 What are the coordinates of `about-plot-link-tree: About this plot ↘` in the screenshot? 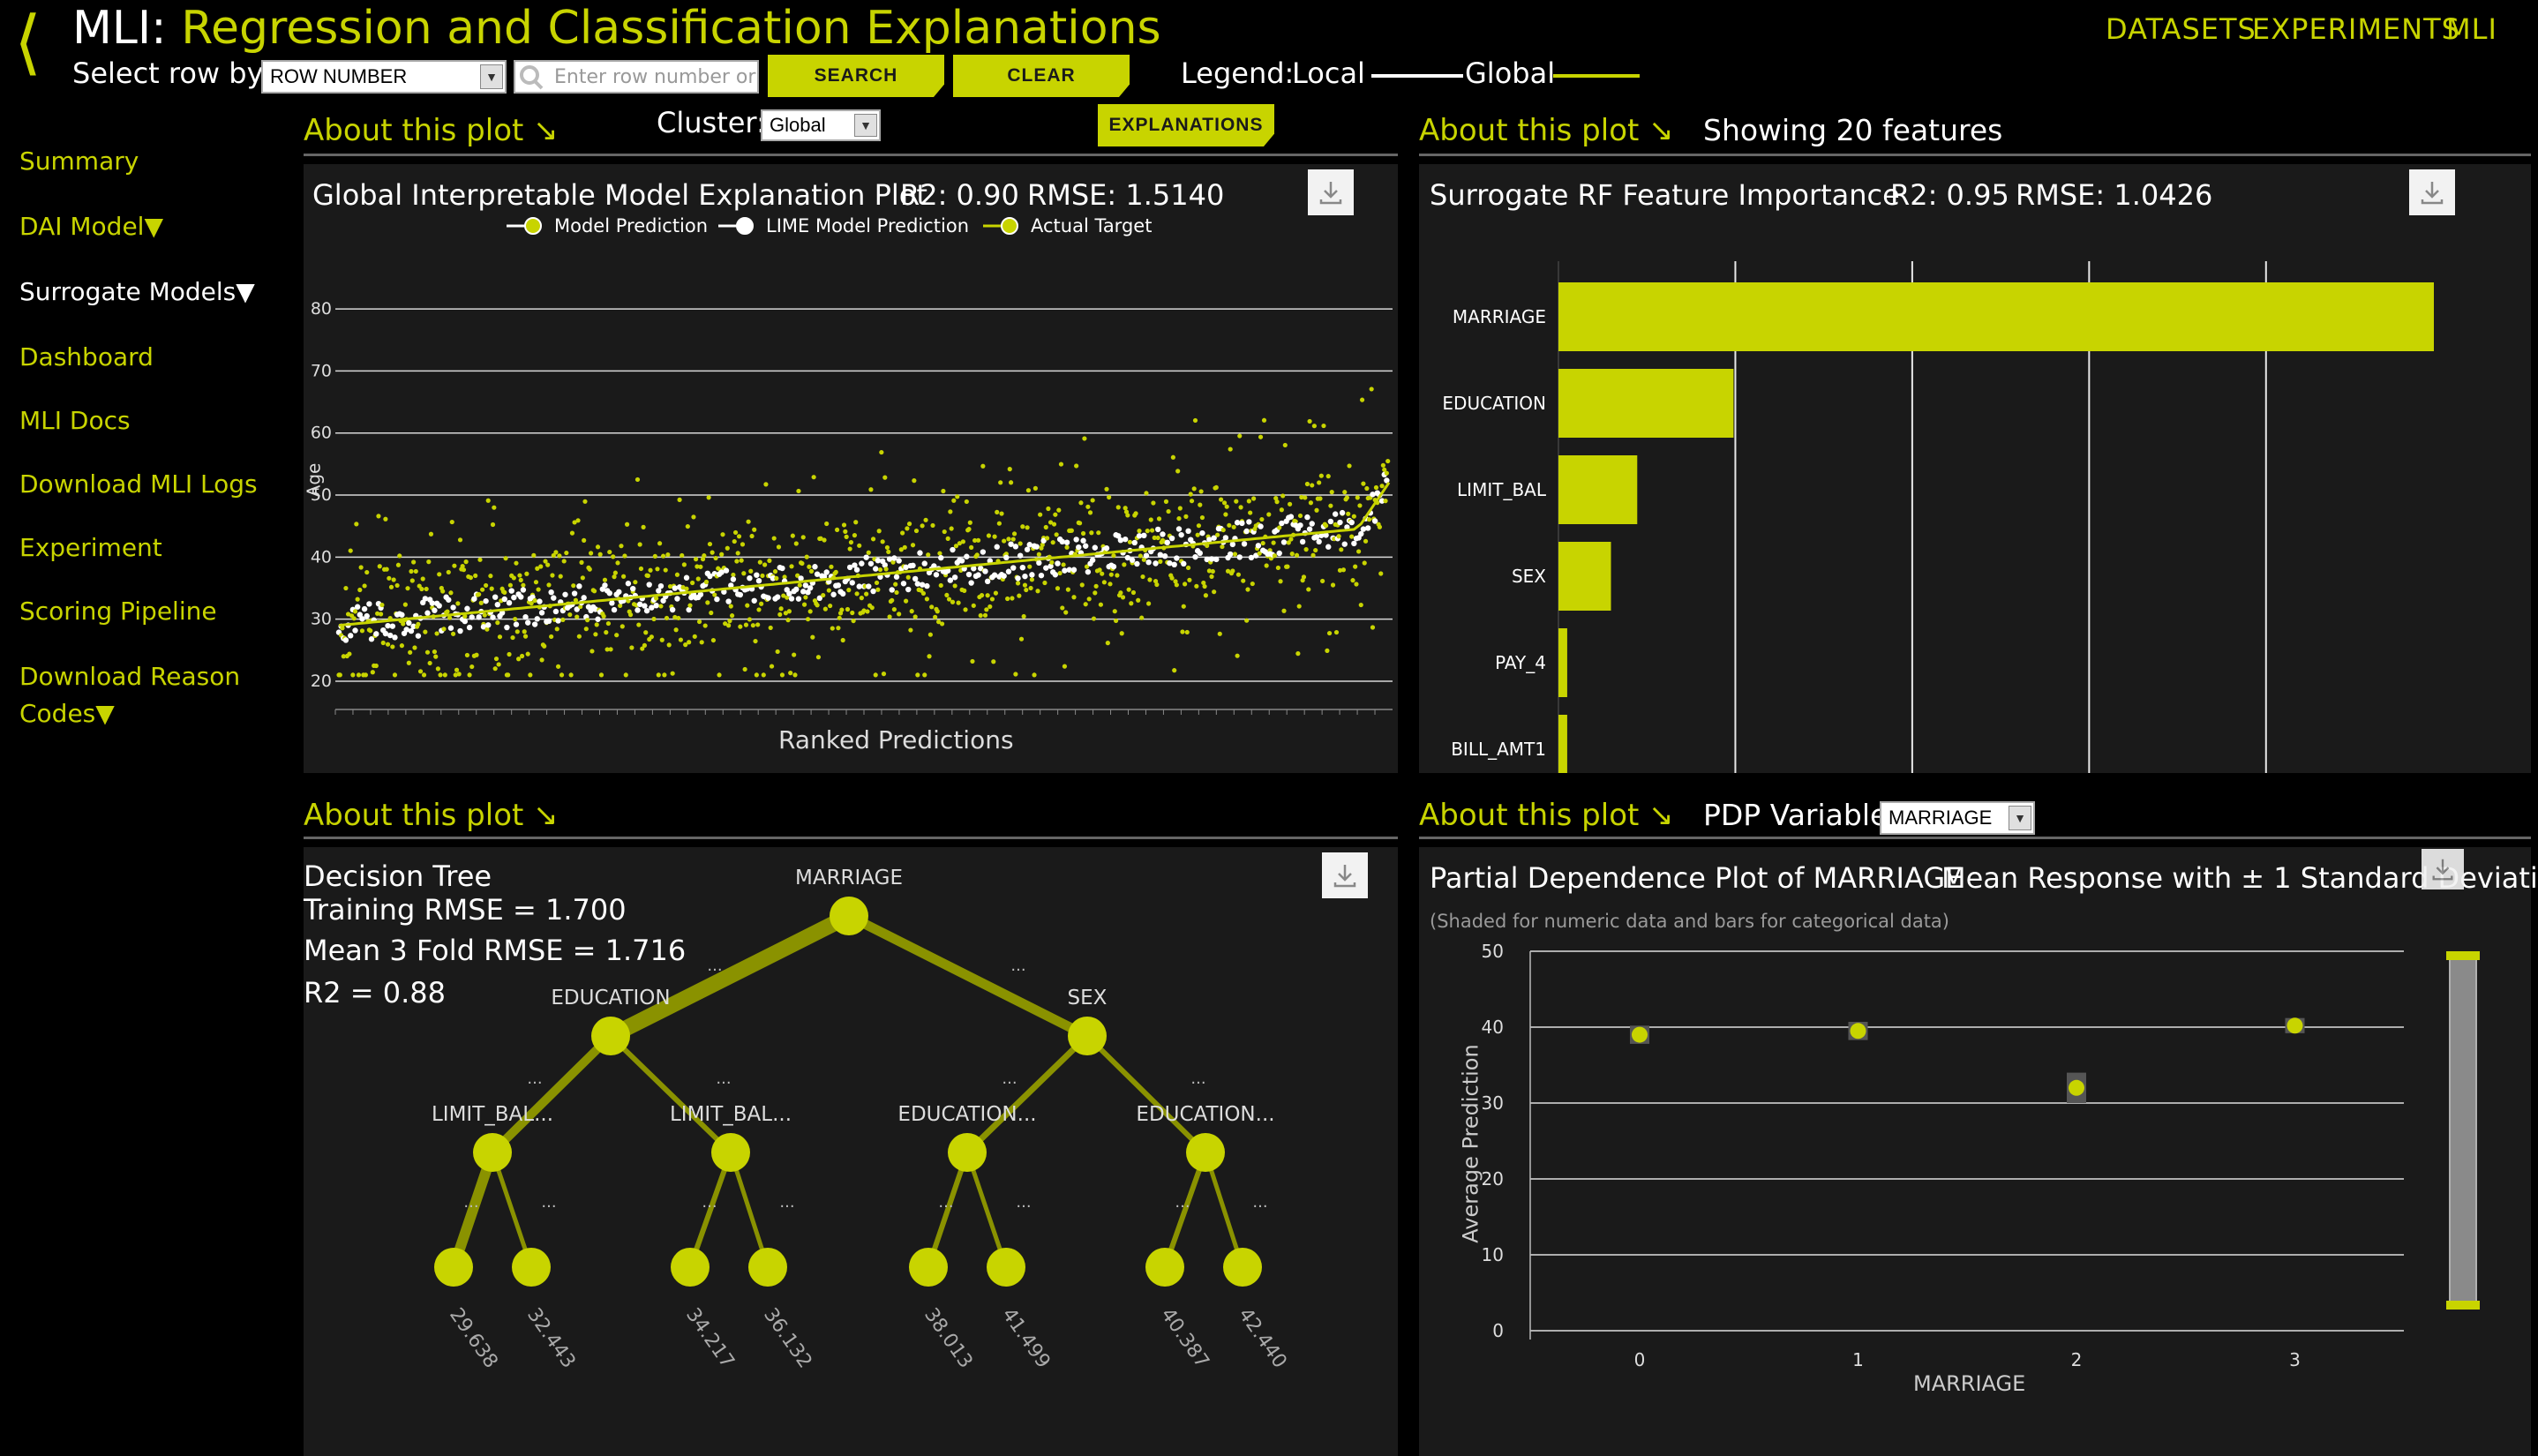 It's located at (432, 815).